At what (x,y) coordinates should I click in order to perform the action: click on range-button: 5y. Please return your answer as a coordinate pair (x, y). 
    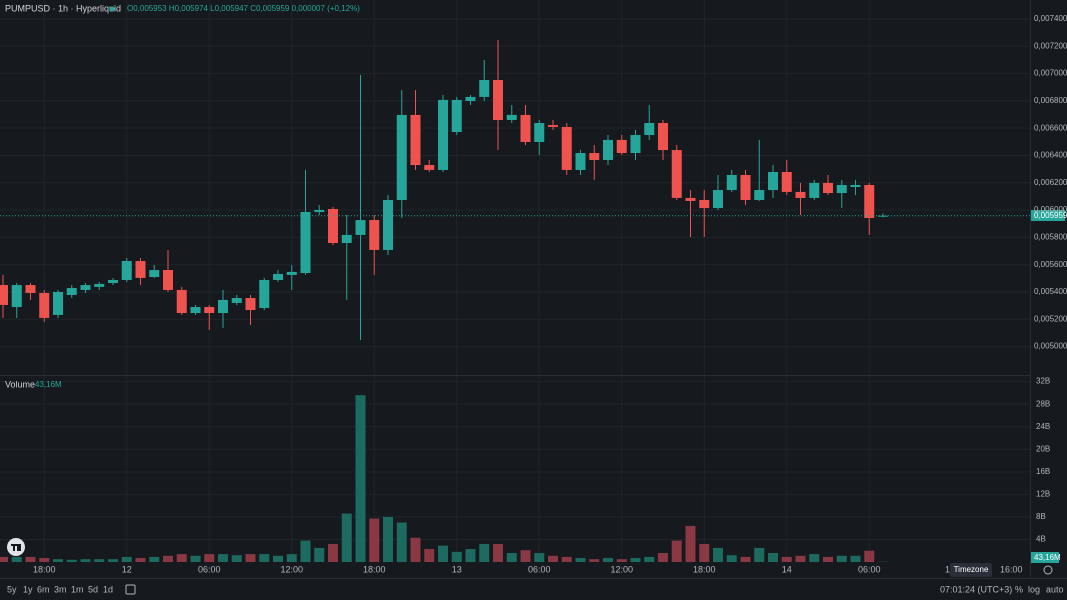
    Looking at the image, I should click on (12, 589).